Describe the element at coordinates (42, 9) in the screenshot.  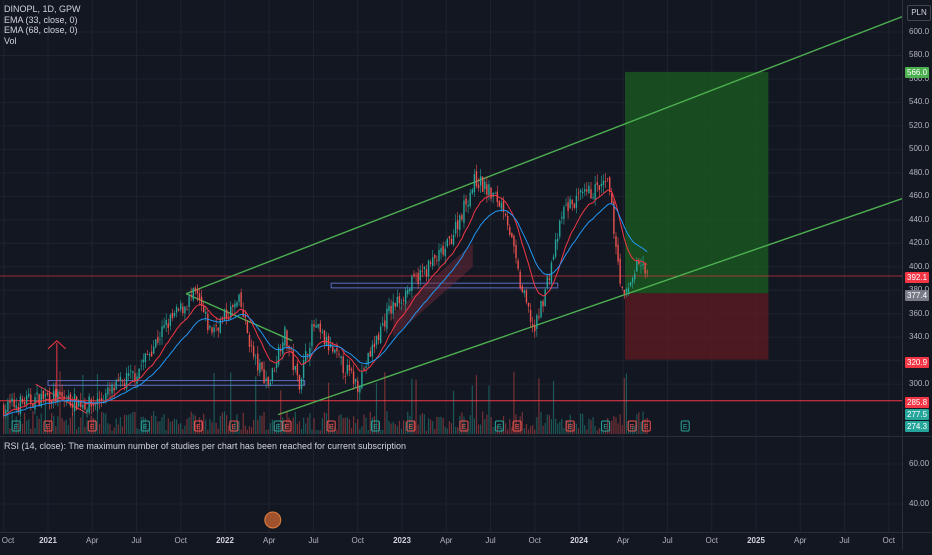
I see `symbol-label: DINOPL, 1D, GPW` at that location.